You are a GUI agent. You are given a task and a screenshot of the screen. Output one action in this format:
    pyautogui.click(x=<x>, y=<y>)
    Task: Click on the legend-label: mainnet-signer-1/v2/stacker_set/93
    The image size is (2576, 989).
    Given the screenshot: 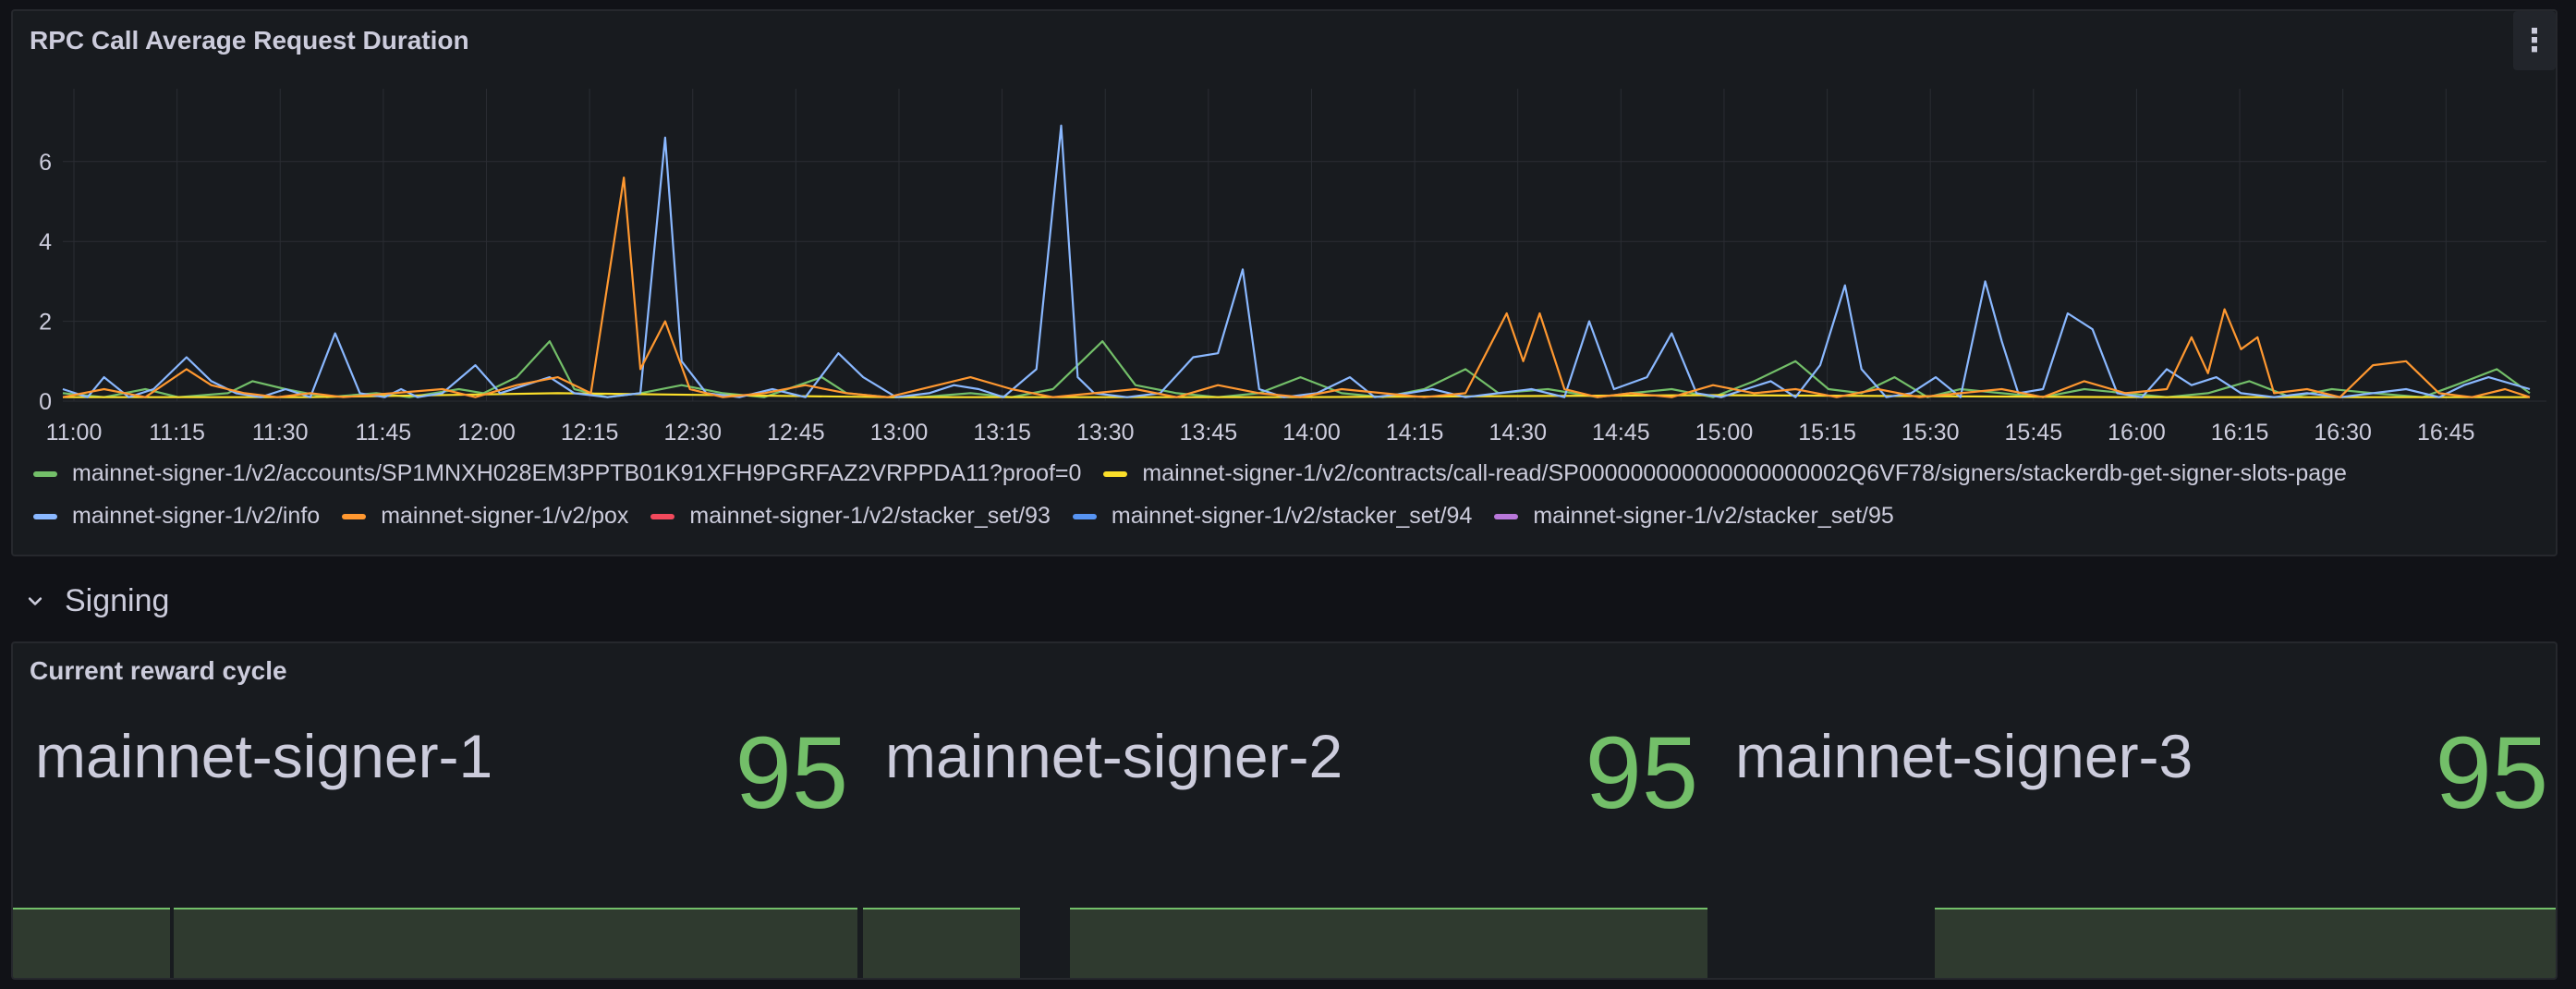 What is the action you would take?
    pyautogui.click(x=870, y=516)
    